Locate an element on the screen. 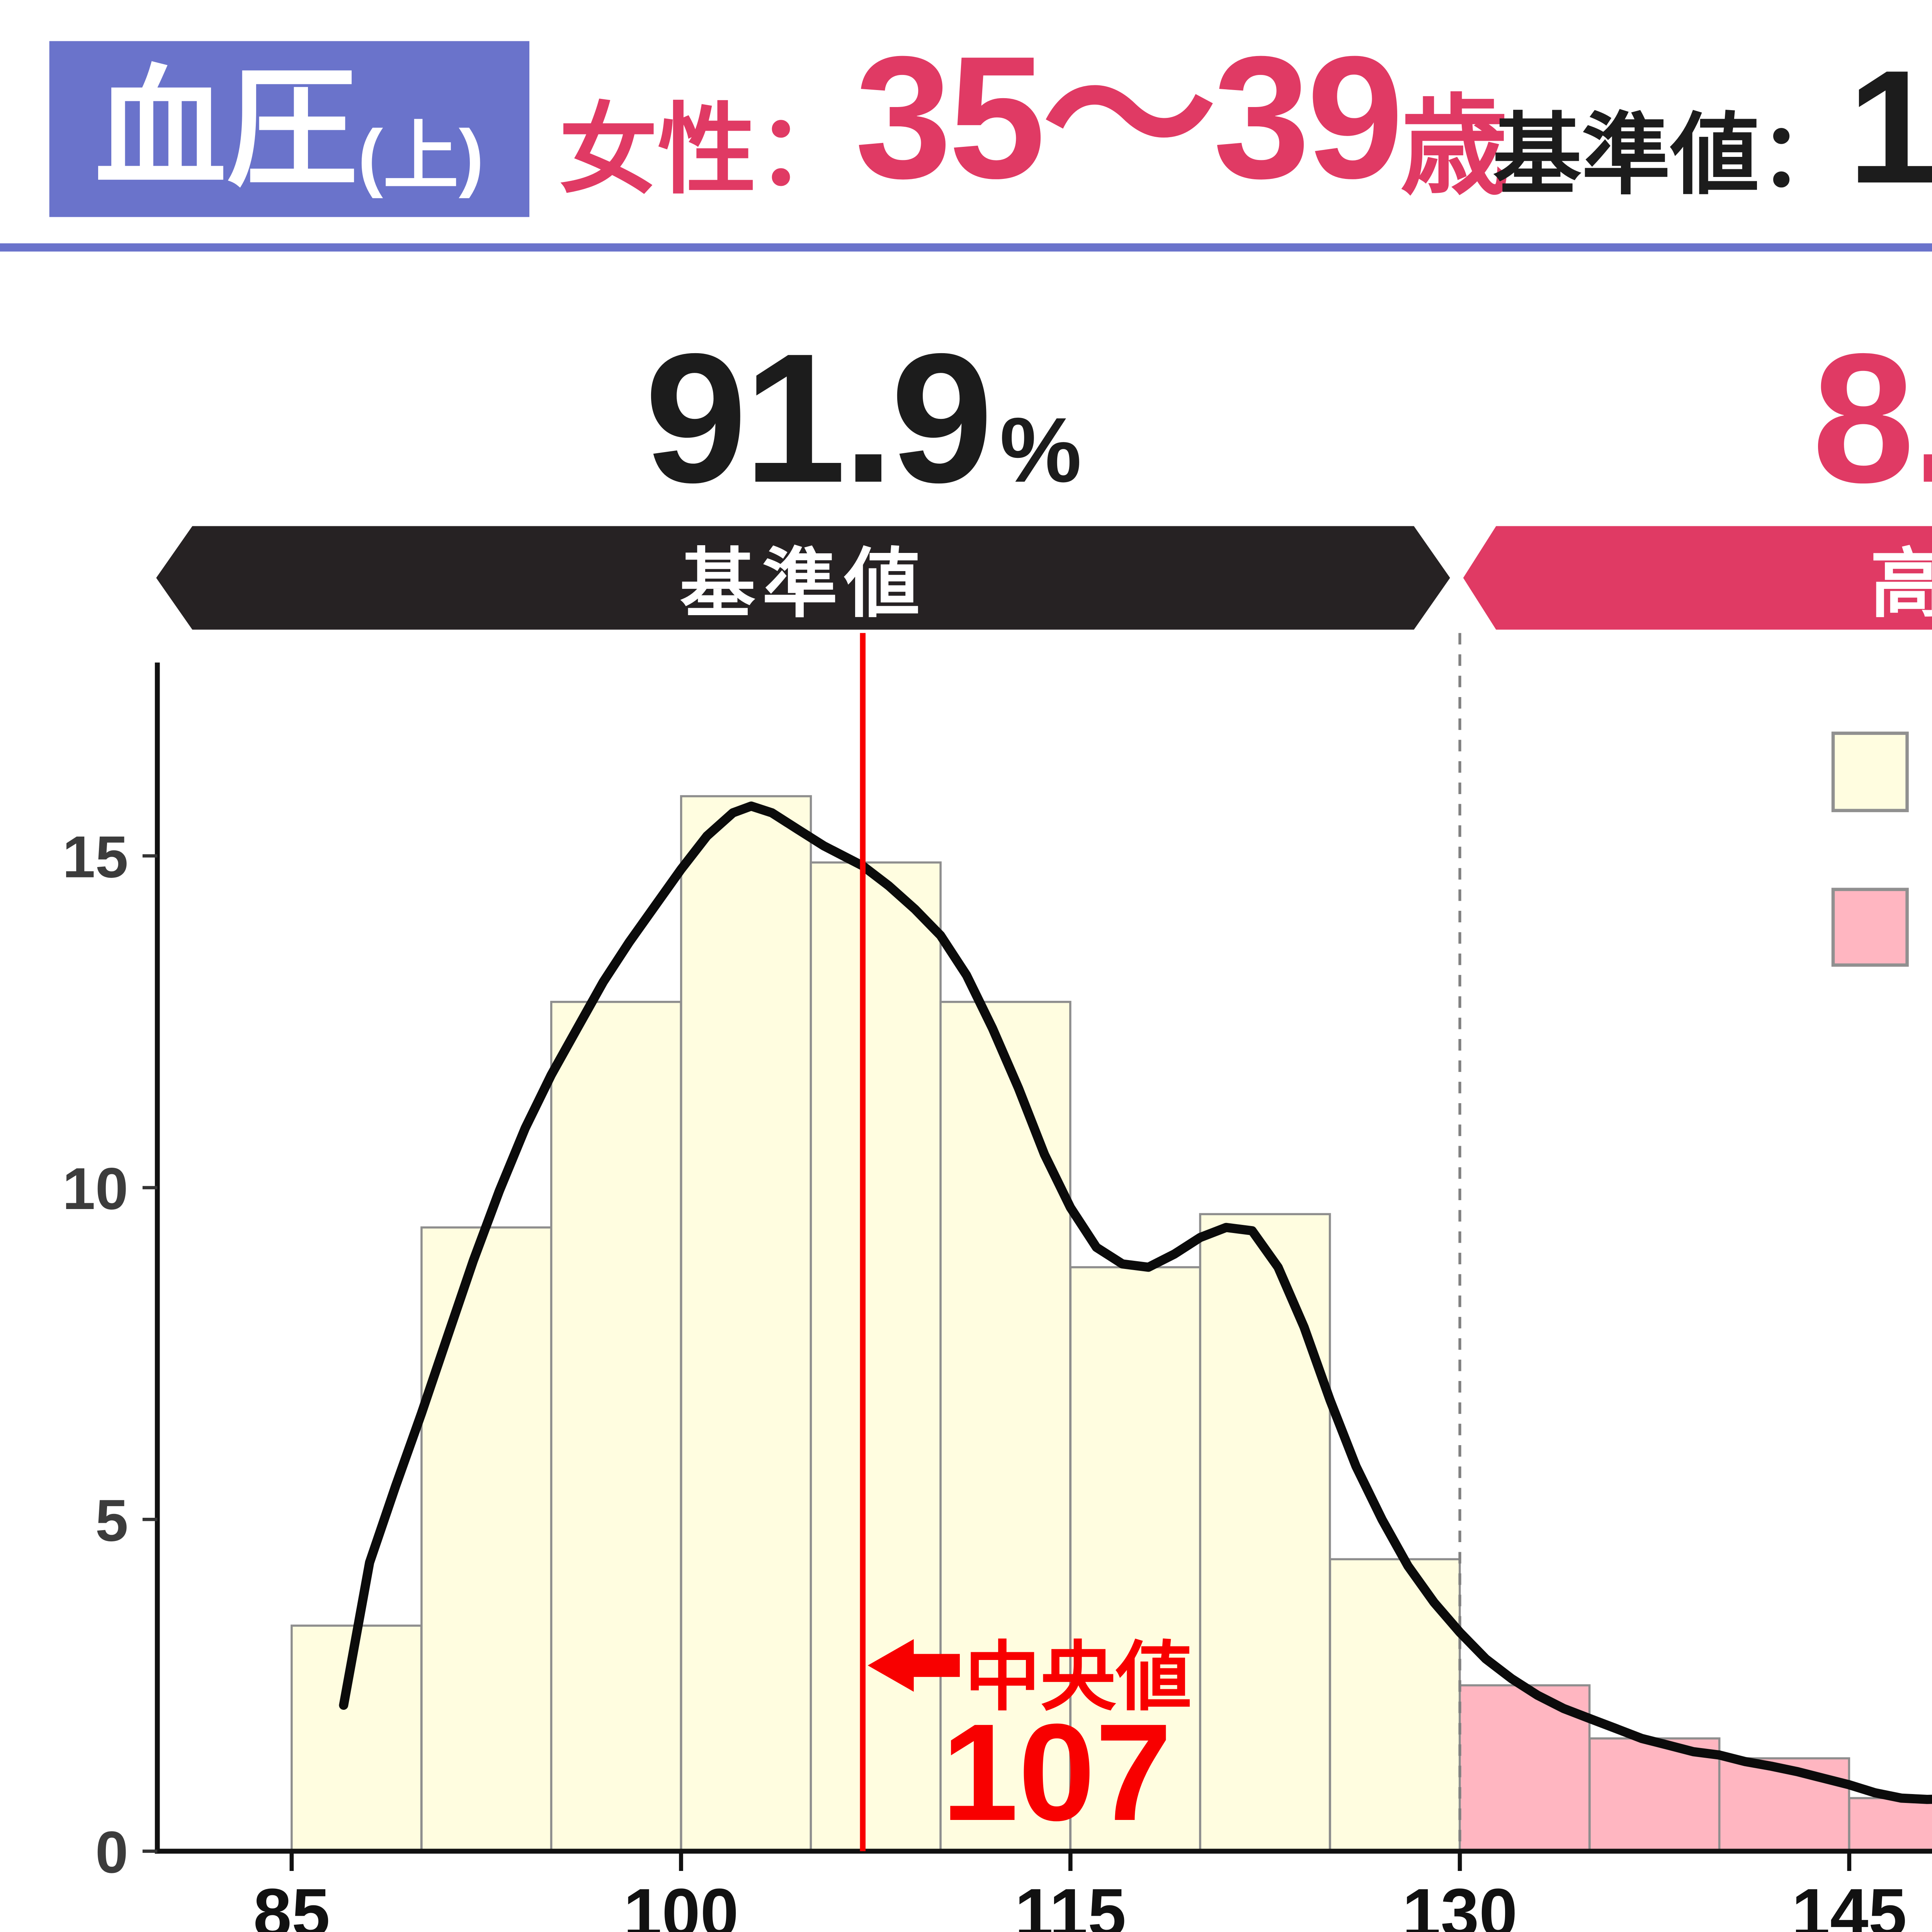 The image size is (1932, 1932). subject-age-range: 35～39 is located at coordinates (1129, 119).